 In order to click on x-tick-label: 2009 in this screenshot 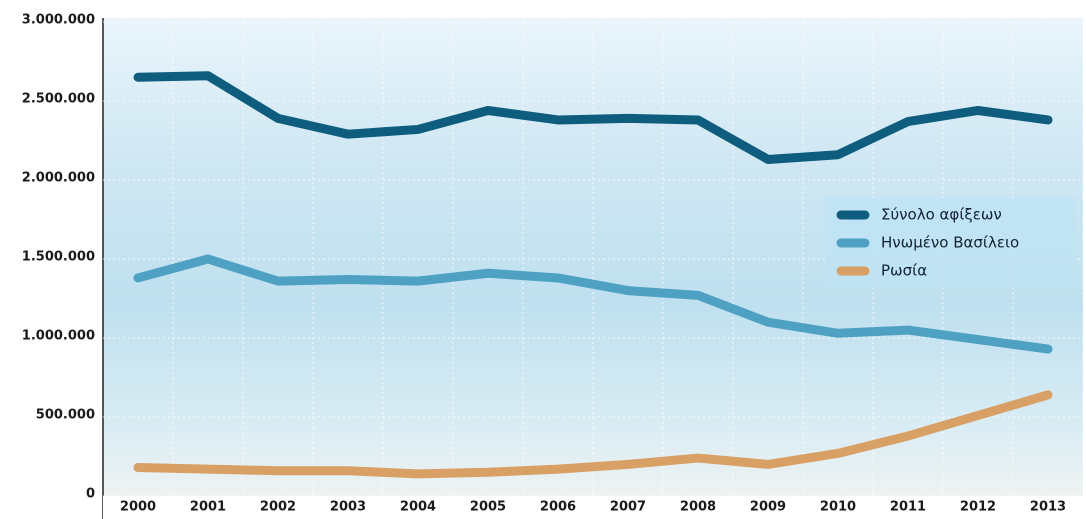, I will do `click(768, 507)`.